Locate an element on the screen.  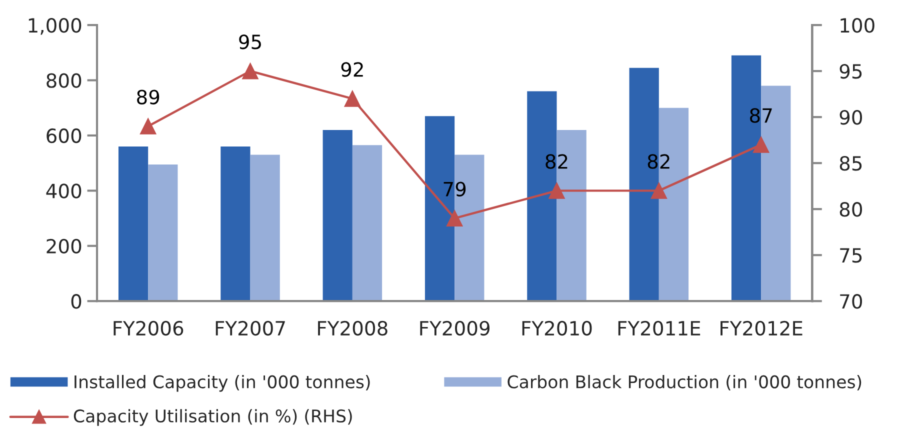
y2-tick-label: 85 is located at coordinates (851, 163).